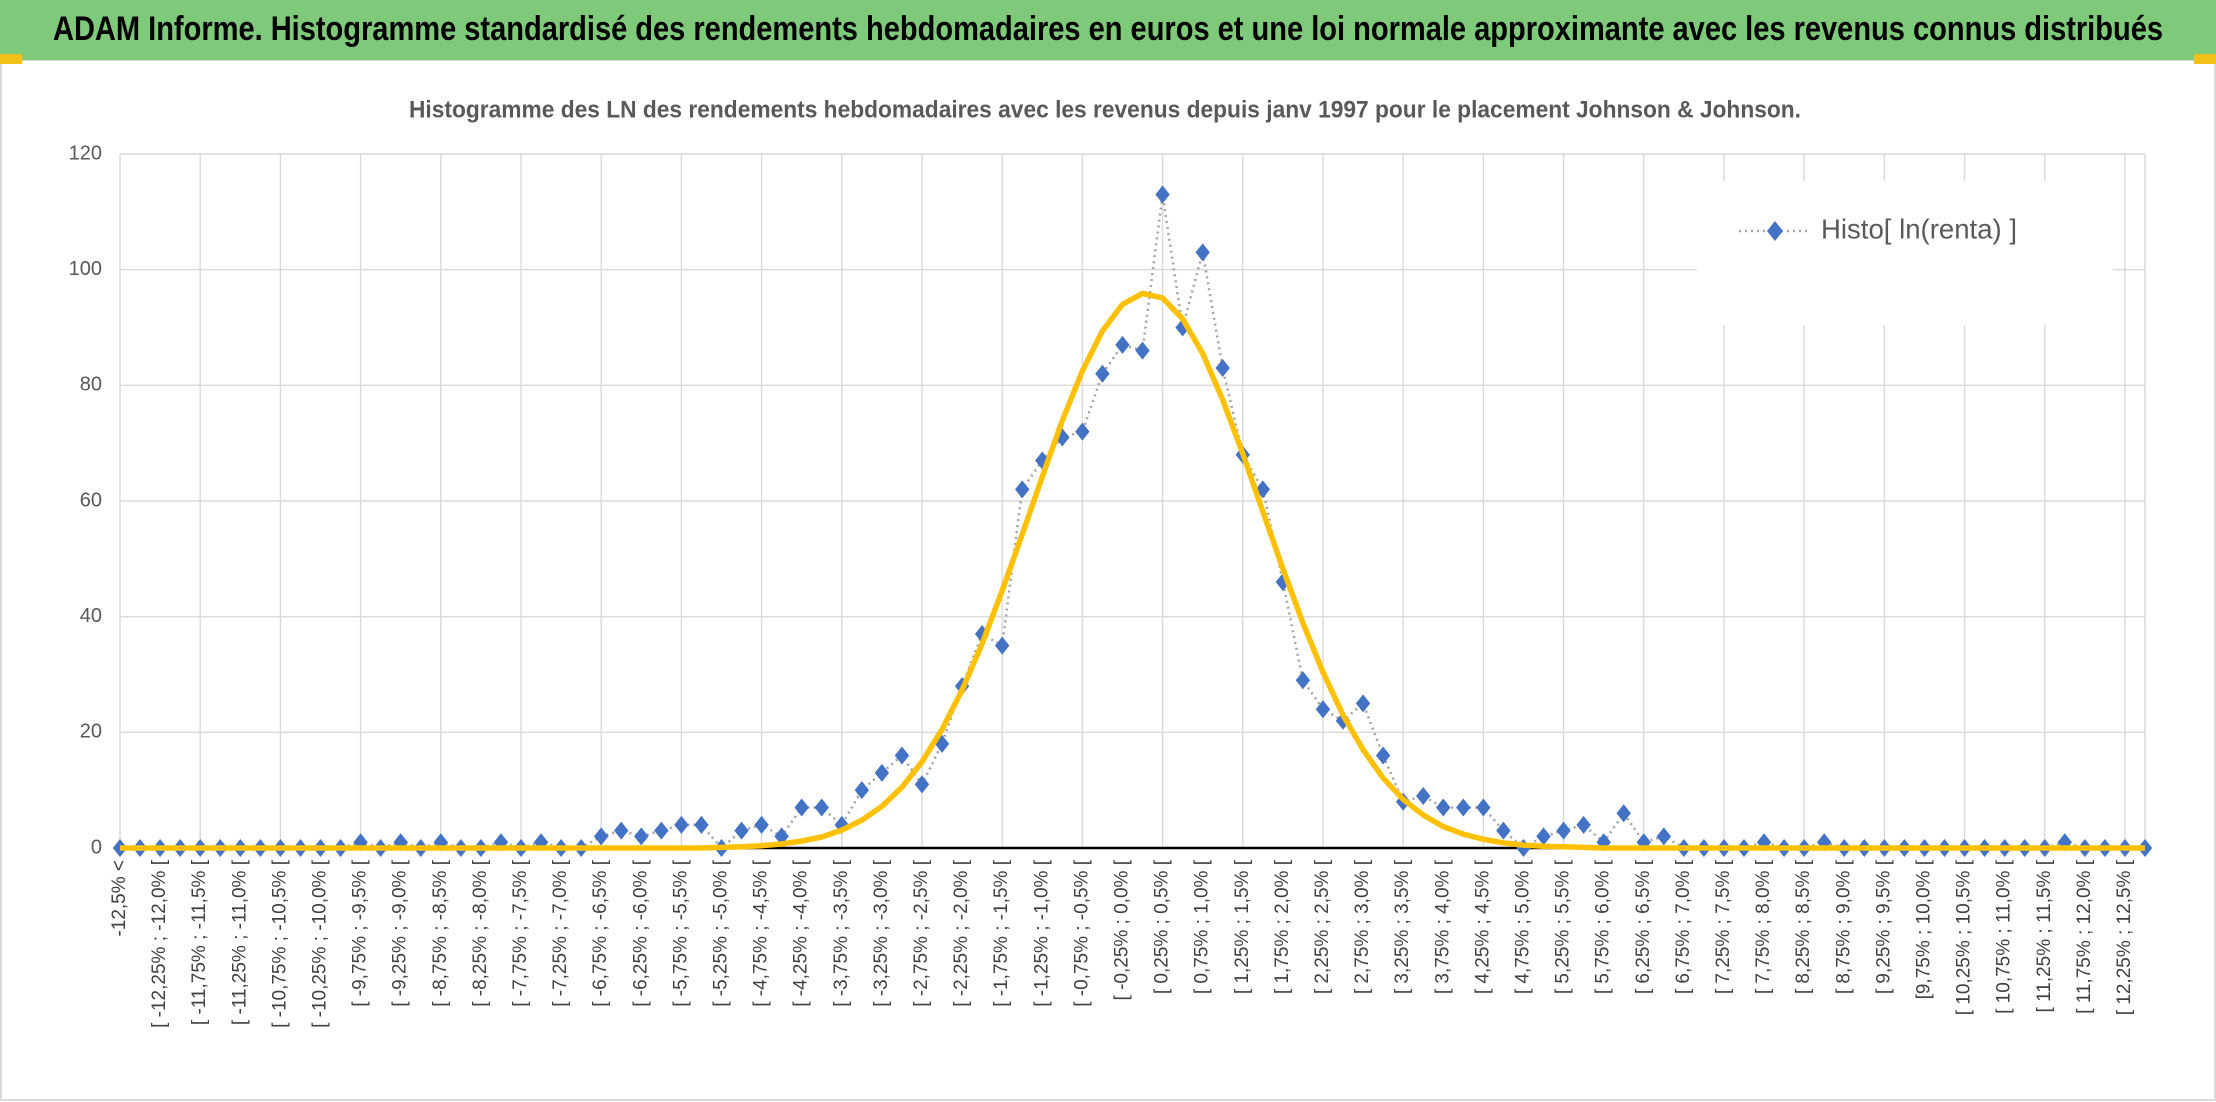 The image size is (2216, 1102). Describe the element at coordinates (721, 933) in the screenshot. I see `x-tick-label: [ -5,25% ; -5,0% [` at that location.